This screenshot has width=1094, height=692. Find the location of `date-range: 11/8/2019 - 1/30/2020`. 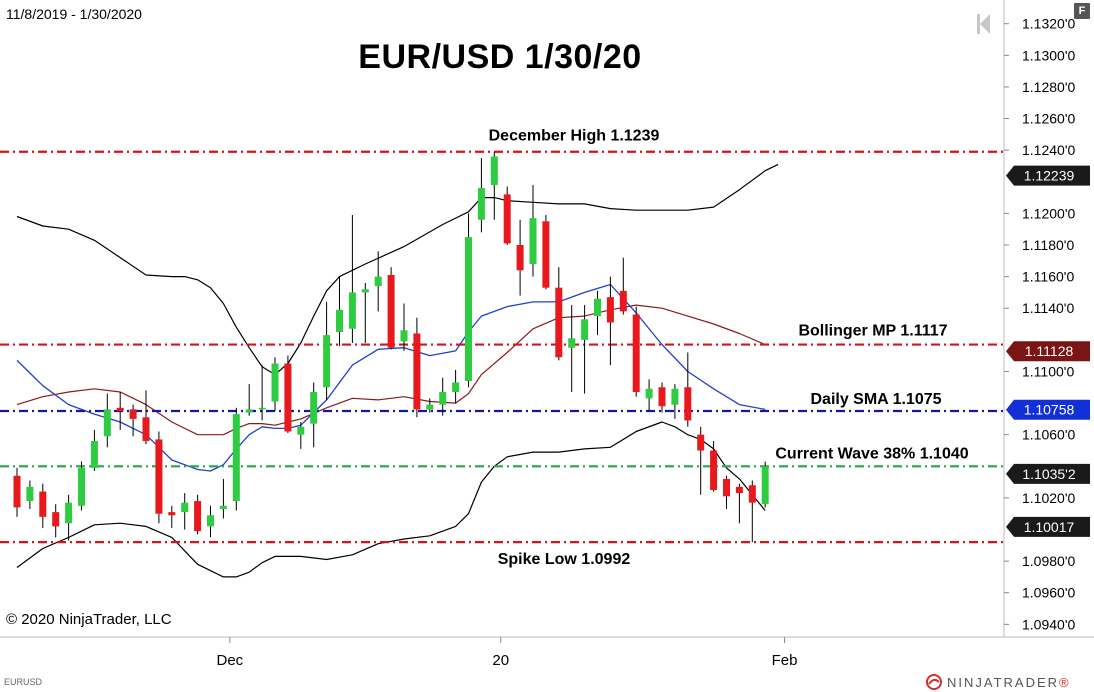

date-range: 11/8/2019 - 1/30/2020 is located at coordinates (74, 14).